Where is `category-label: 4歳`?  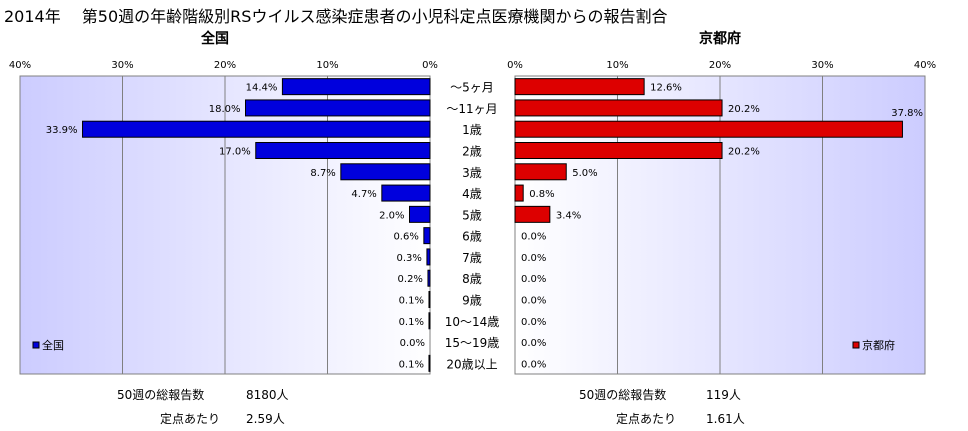
category-label: 4歳 is located at coordinates (472, 194).